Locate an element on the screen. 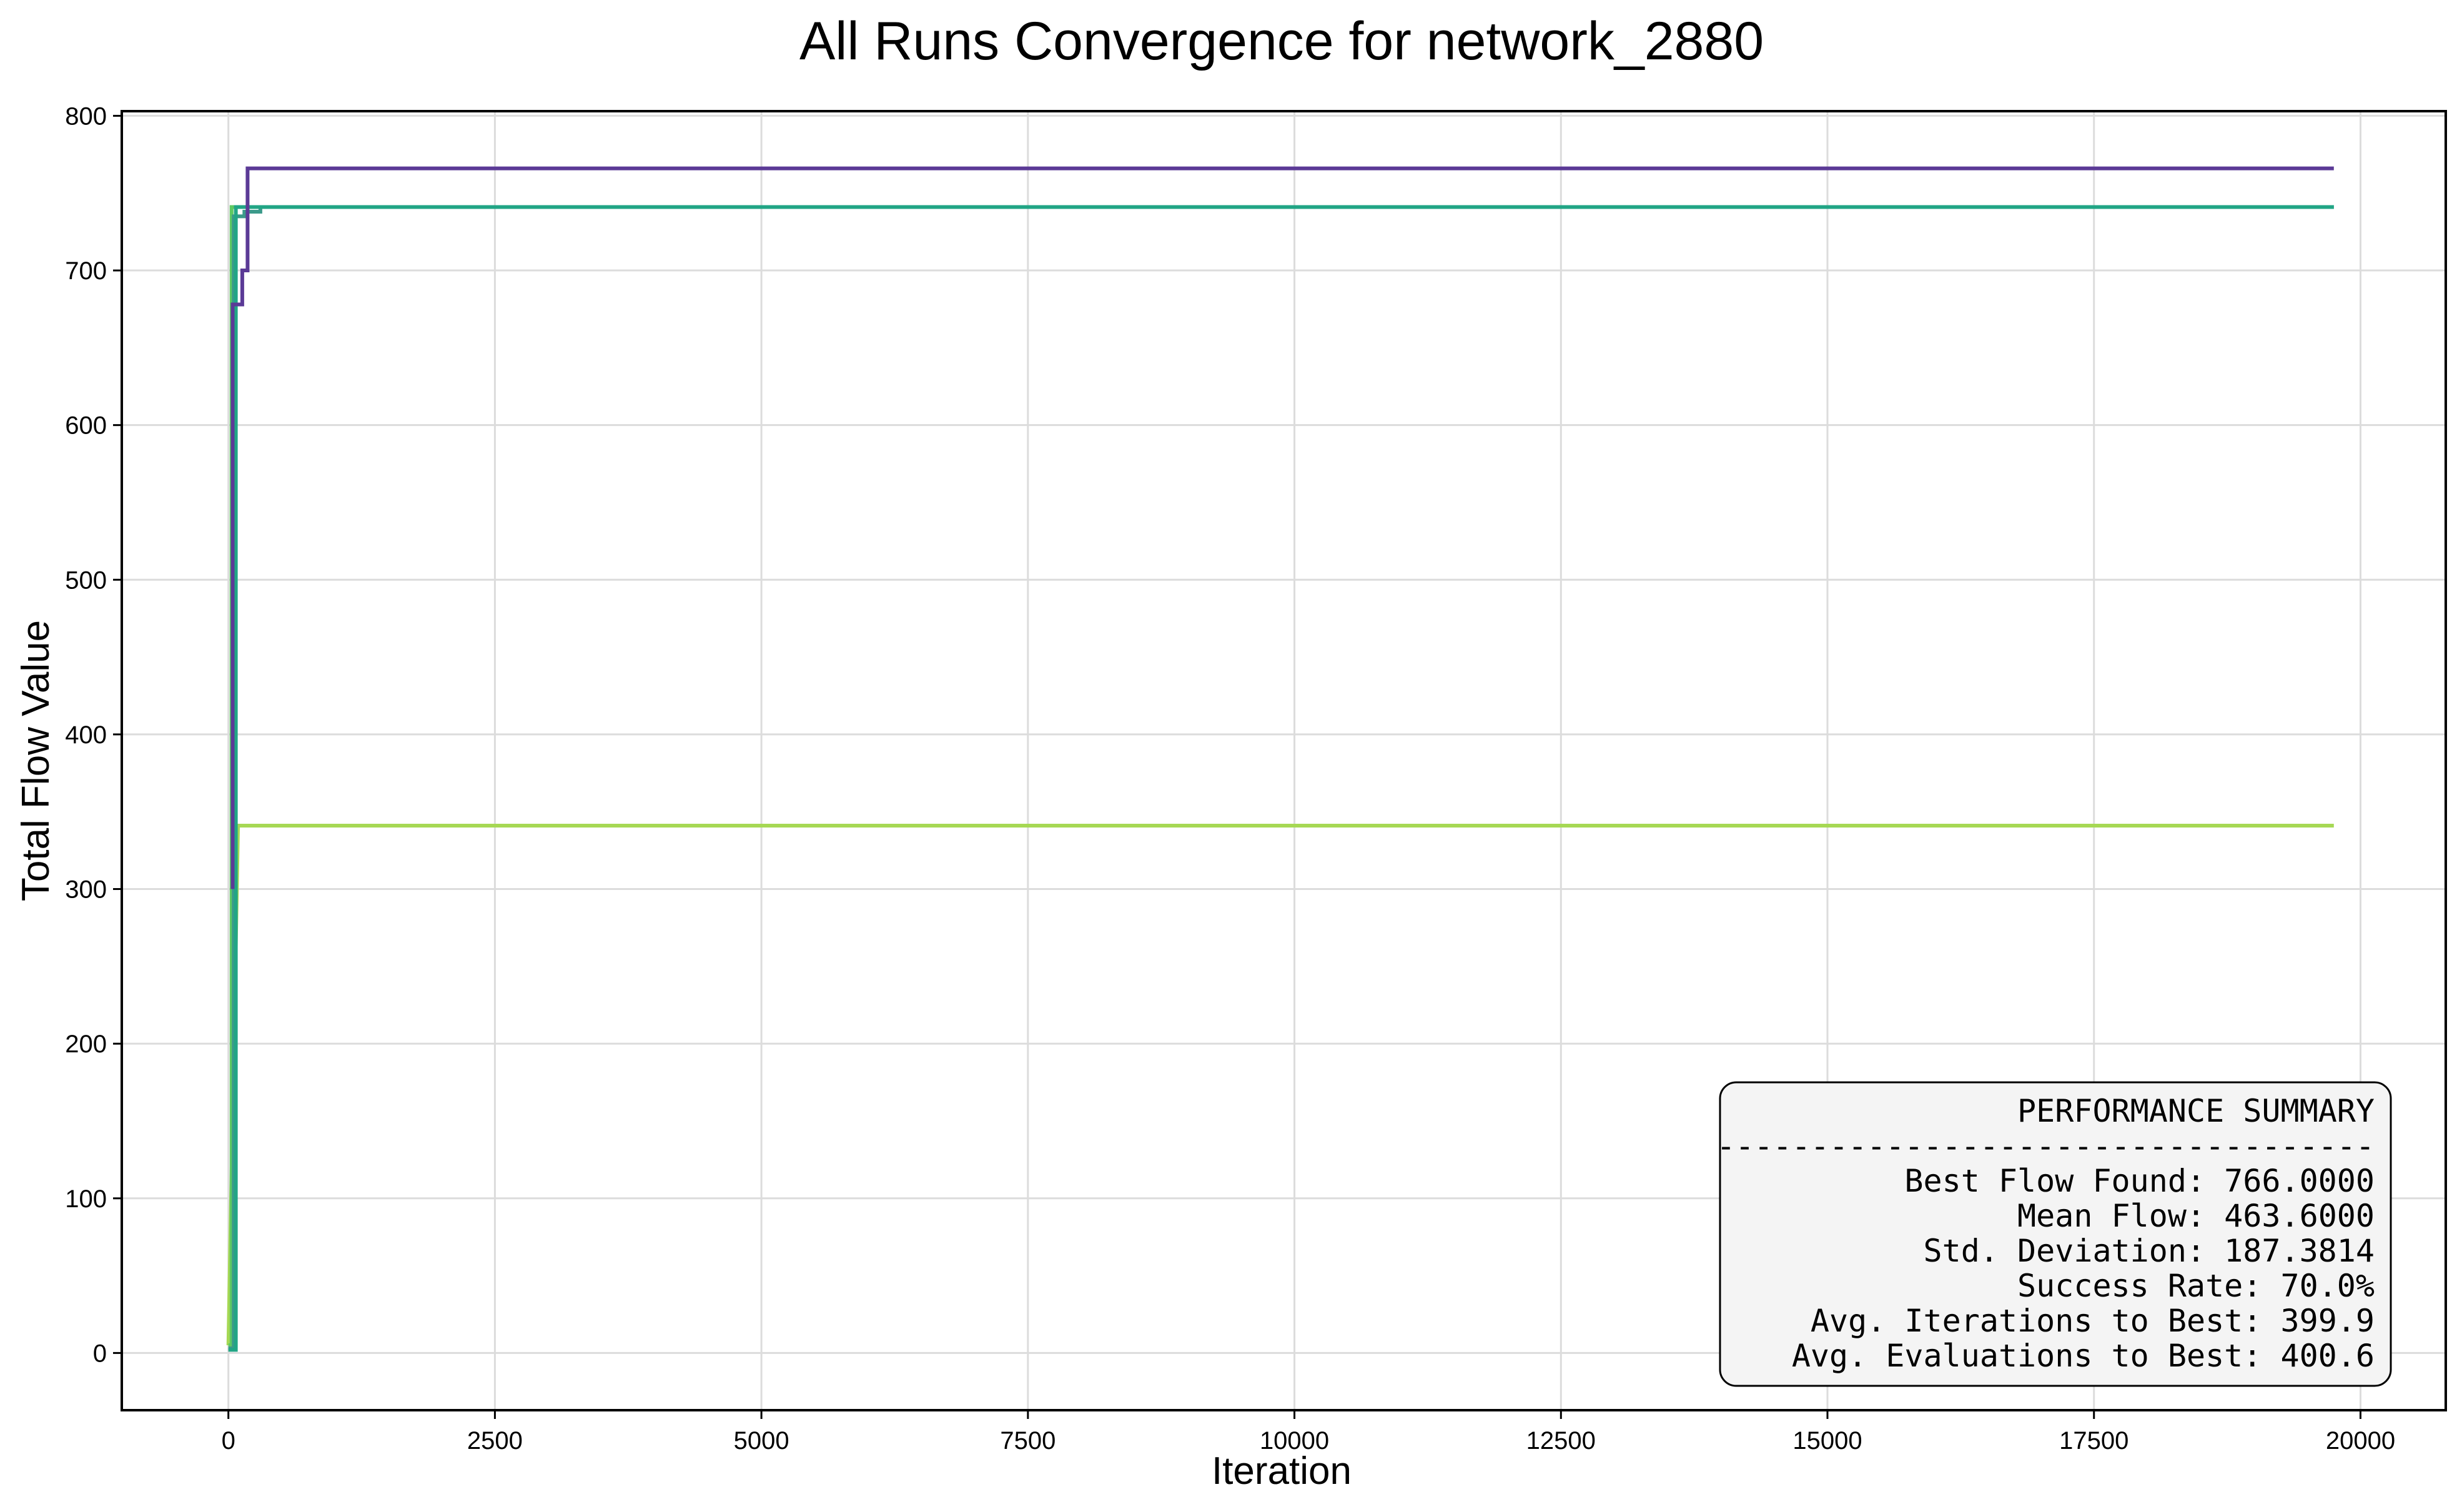 The height and width of the screenshot is (1512, 2462). x-tick-label: 7500 is located at coordinates (1027, 1441).